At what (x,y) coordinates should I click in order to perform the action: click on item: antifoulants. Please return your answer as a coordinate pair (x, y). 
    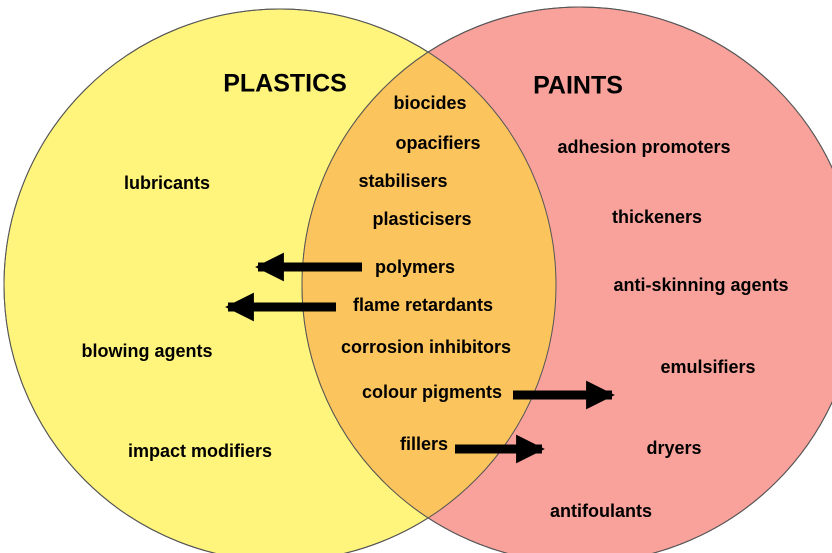
    Looking at the image, I should click on (601, 511).